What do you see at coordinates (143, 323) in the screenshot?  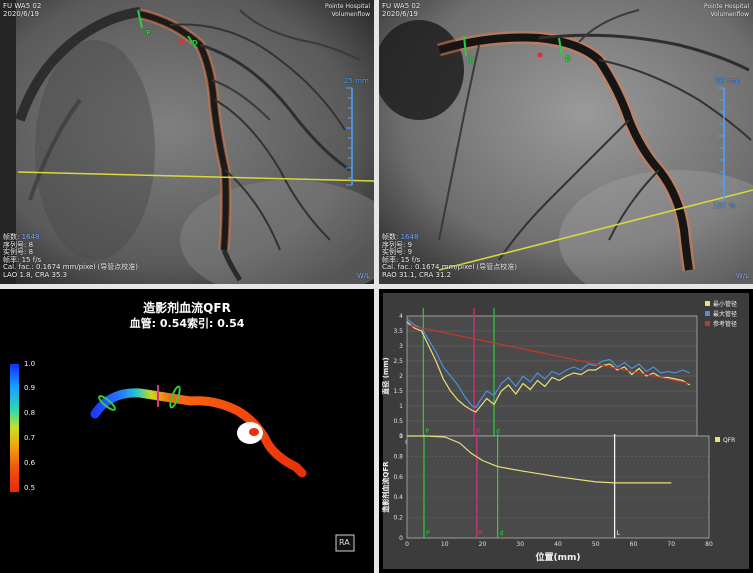 I see `vessel-label: 血管:` at bounding box center [143, 323].